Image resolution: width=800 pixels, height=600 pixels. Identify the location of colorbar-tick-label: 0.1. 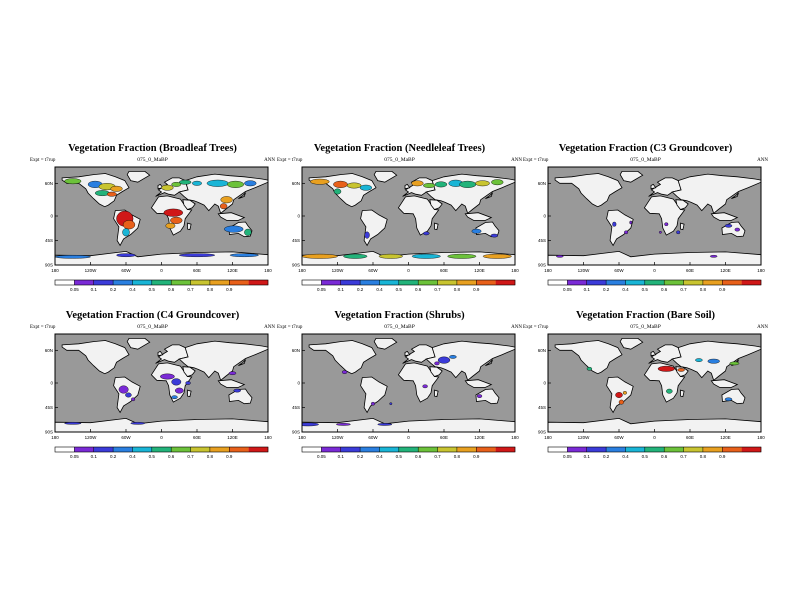
(341, 289).